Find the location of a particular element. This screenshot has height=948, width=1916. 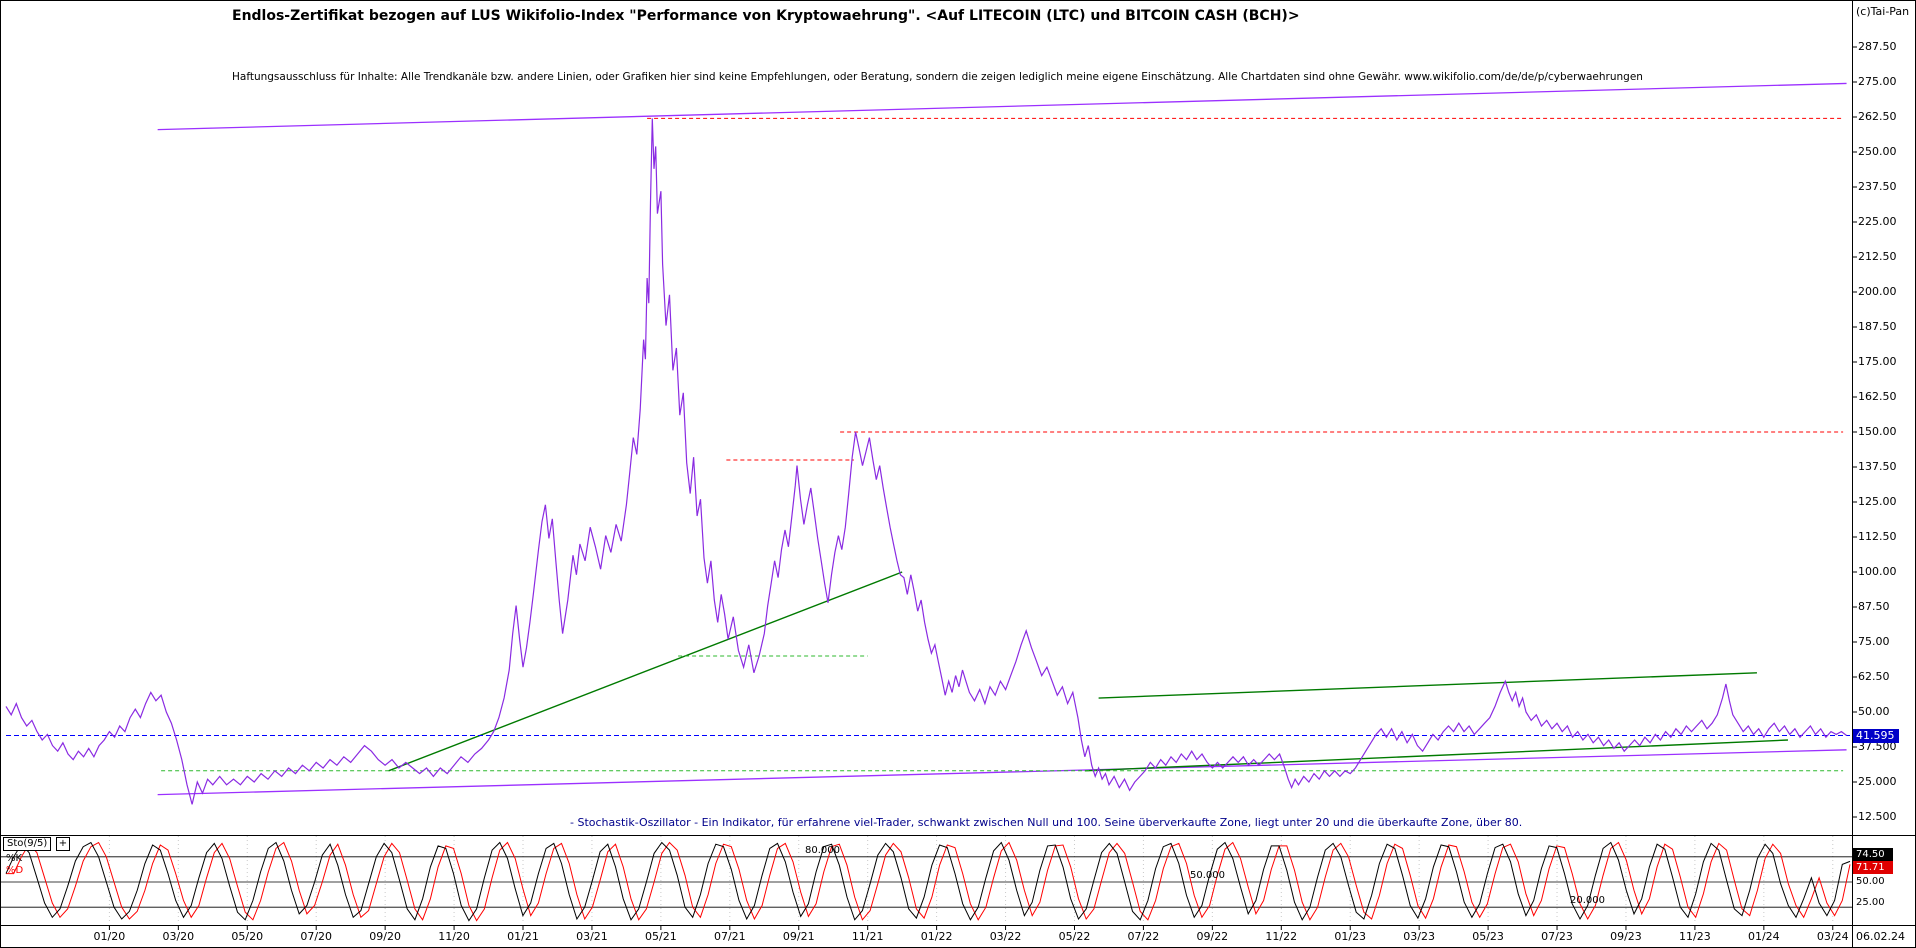

channel-top-line is located at coordinates (1002, 106).